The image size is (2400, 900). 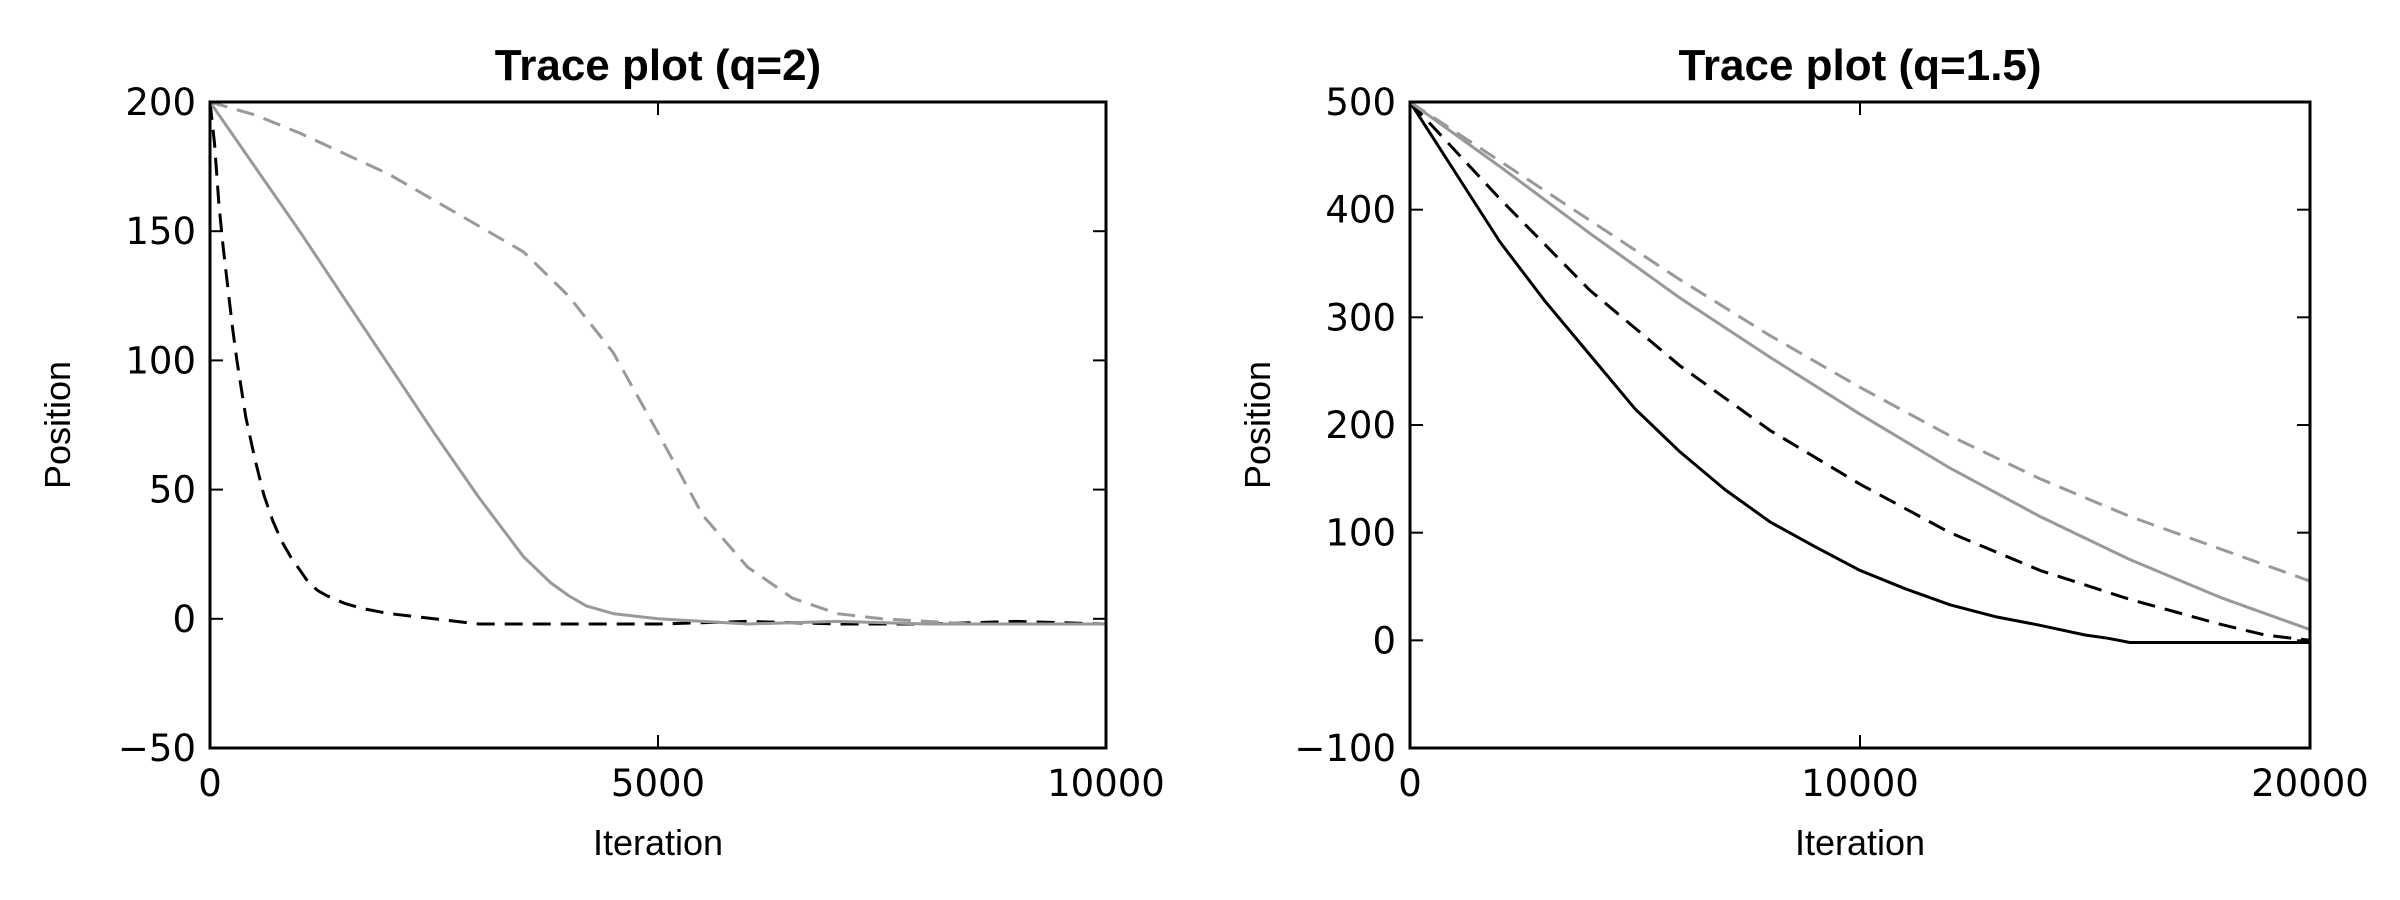 I want to click on x-tick-label: 20000, so click(x=2310, y=783).